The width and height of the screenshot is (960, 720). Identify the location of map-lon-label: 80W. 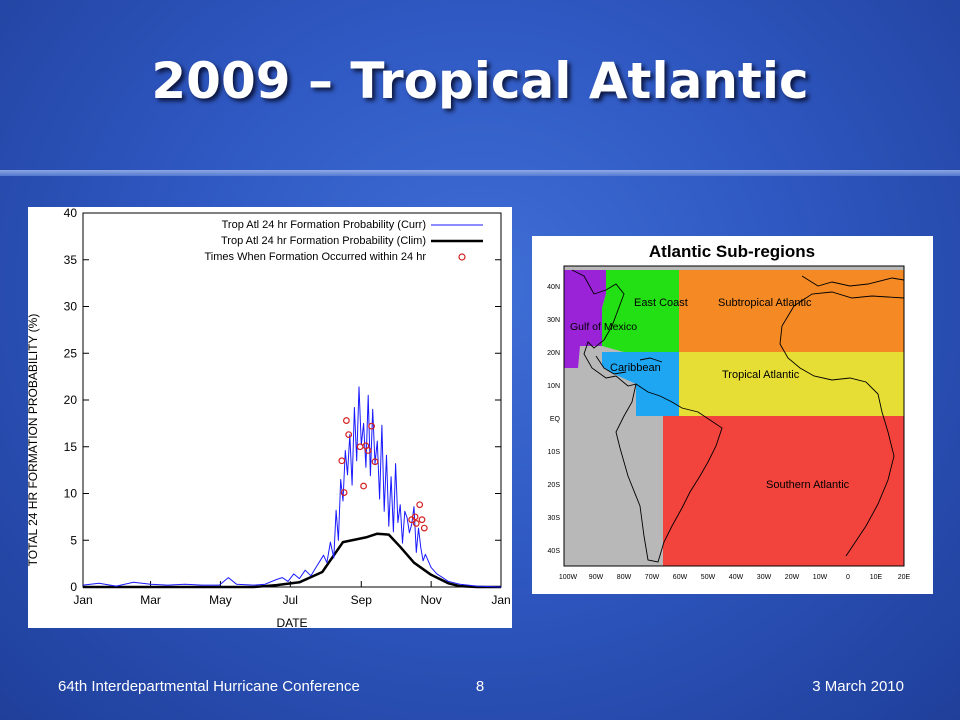
(624, 577).